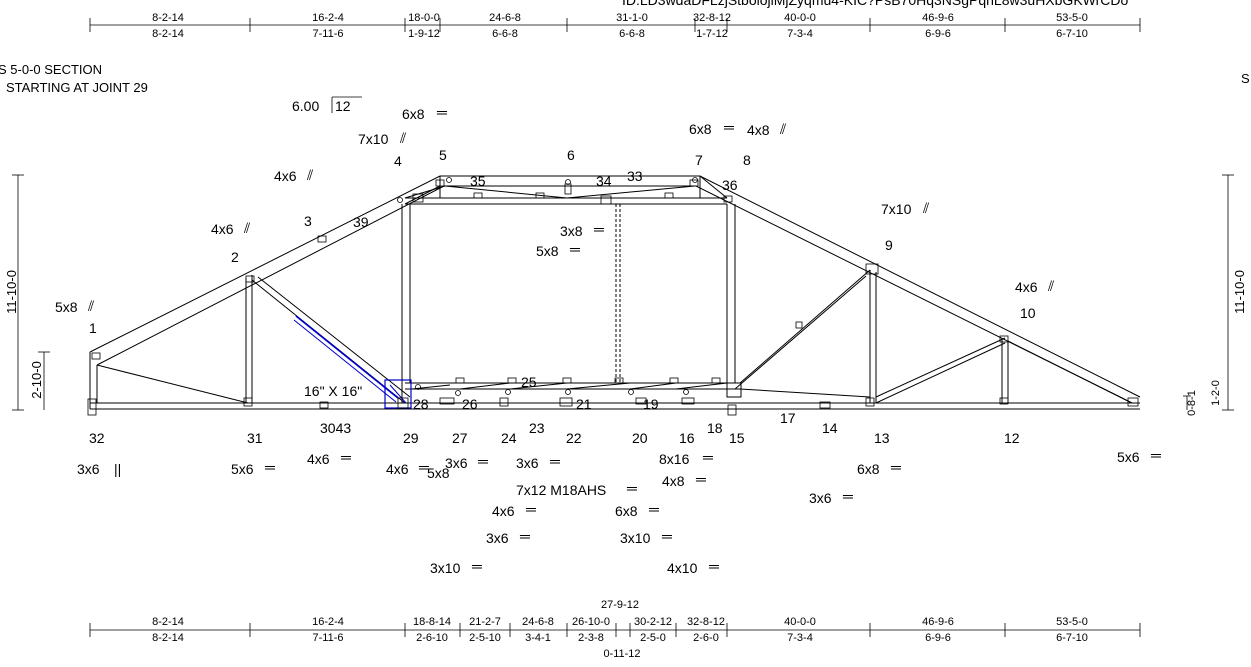 Image resolution: width=1251 pixels, height=667 pixels. Describe the element at coordinates (1012, 438) in the screenshot. I see `joint-label: 12` at that location.